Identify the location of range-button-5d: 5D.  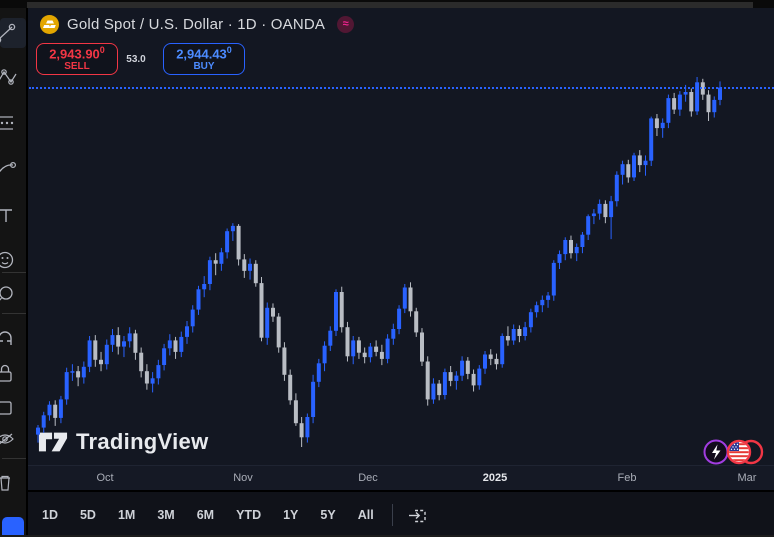
(87, 514).